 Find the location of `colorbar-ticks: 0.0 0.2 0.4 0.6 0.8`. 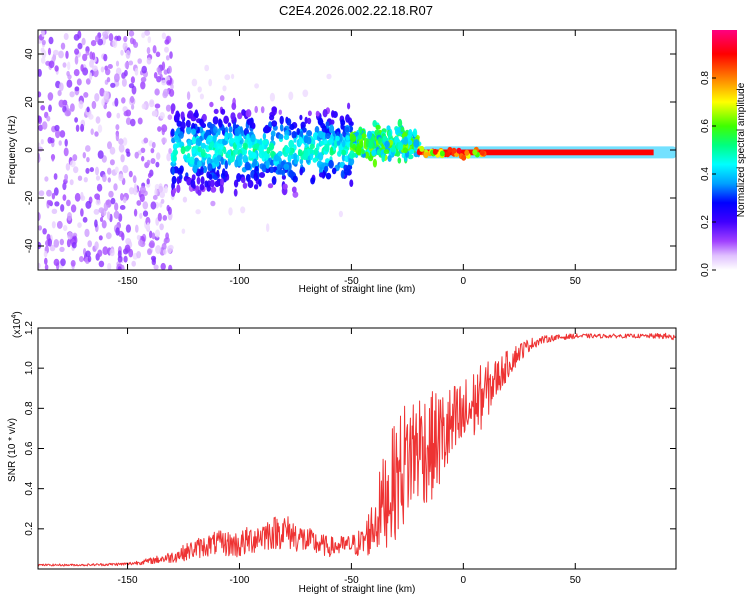

colorbar-ticks: 0.0 0.2 0.4 0.6 0.8 is located at coordinates (708, 174).